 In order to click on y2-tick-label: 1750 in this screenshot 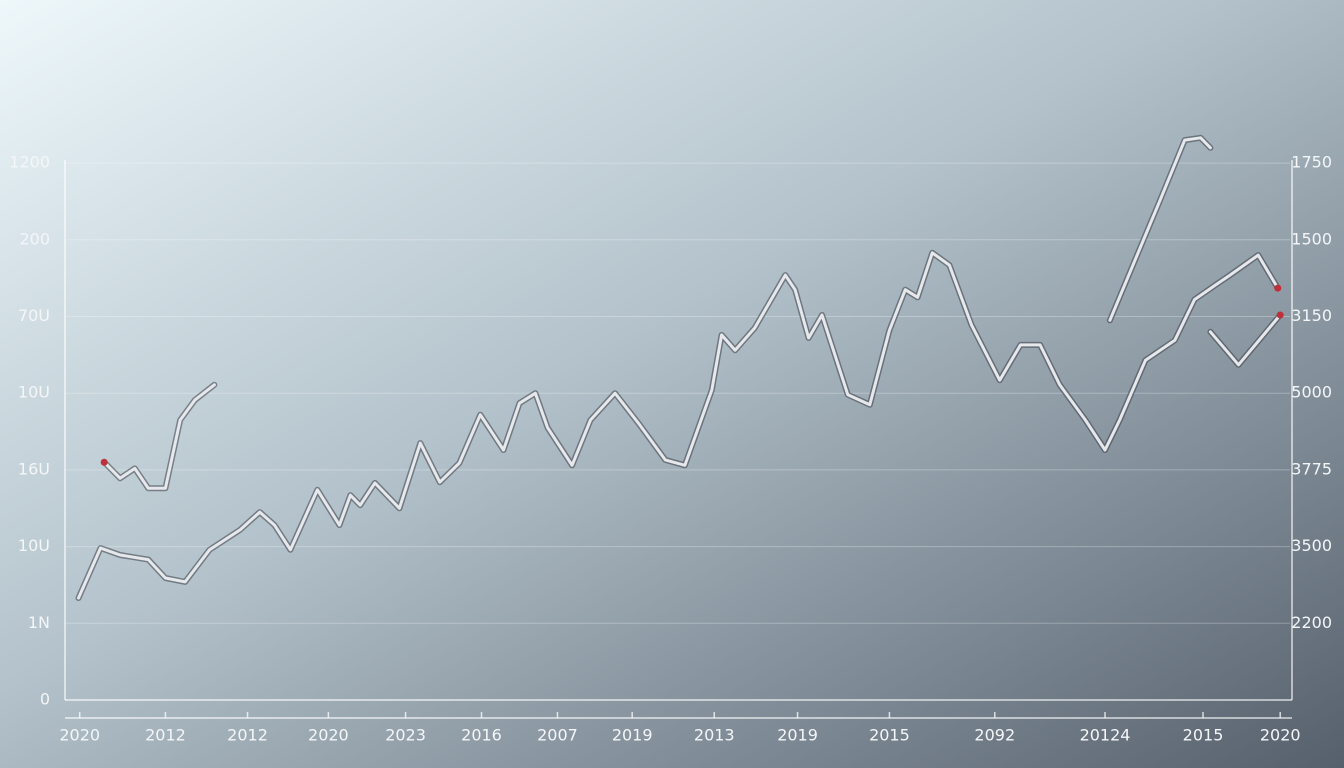, I will do `click(1311, 162)`.